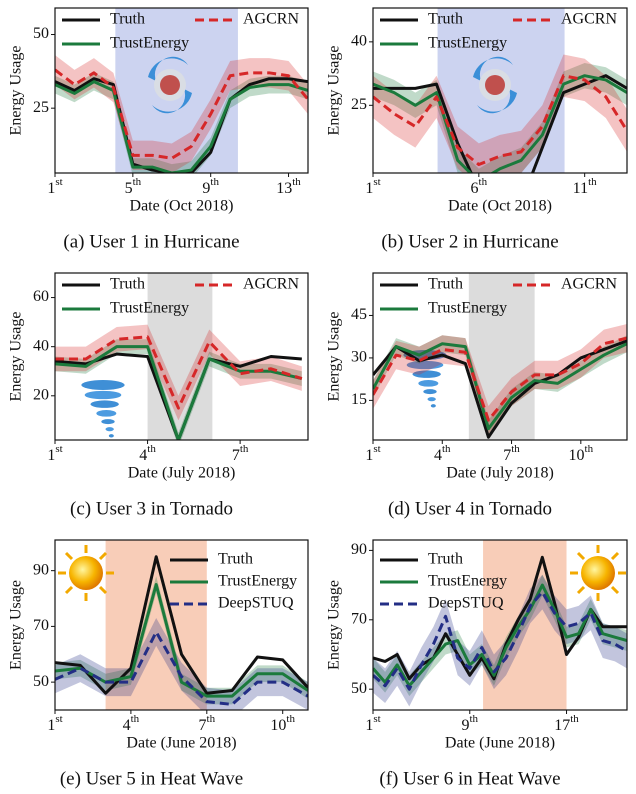 Image resolution: width=636 pixels, height=794 pixels. What do you see at coordinates (566, 723) in the screenshot?
I see `x-tick-label: 17th` at bounding box center [566, 723].